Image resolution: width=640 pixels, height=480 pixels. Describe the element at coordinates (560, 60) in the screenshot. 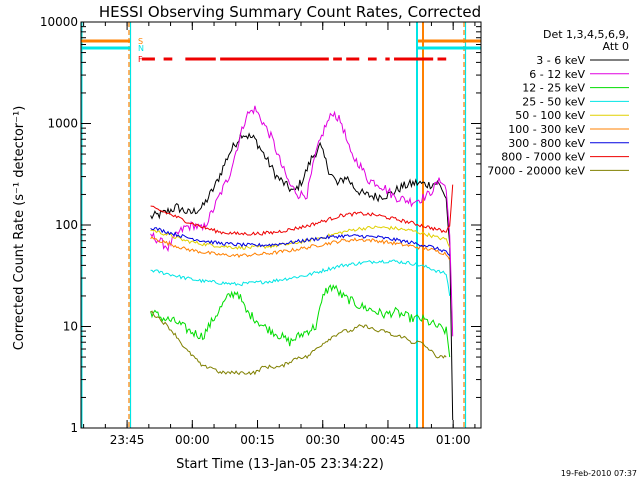

I see `legend-label: 3 - 6 keV` at that location.